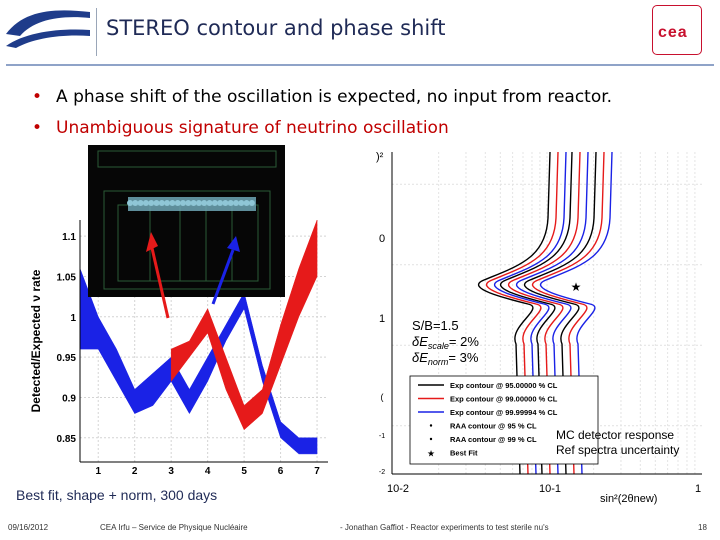 This screenshot has height=540, width=720. I want to click on y-tick-stub: -2, so click(382, 472).